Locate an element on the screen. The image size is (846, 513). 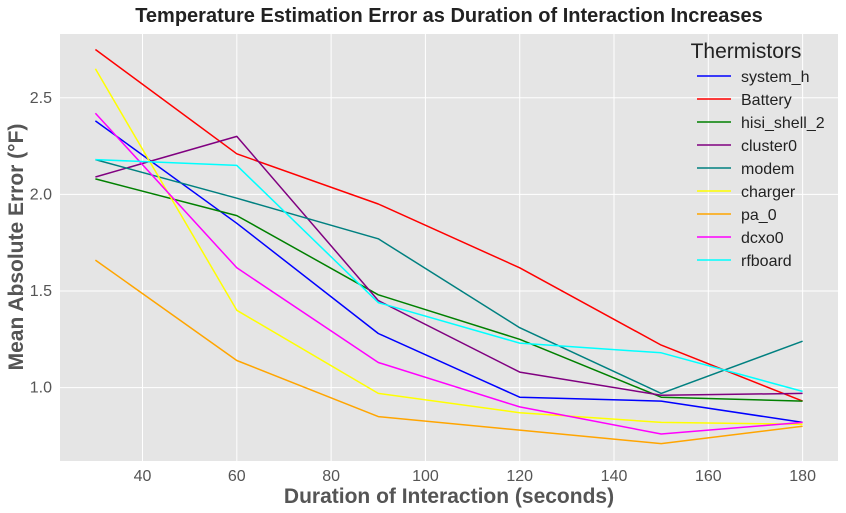
legend-label: cluster0 is located at coordinates (769, 146).